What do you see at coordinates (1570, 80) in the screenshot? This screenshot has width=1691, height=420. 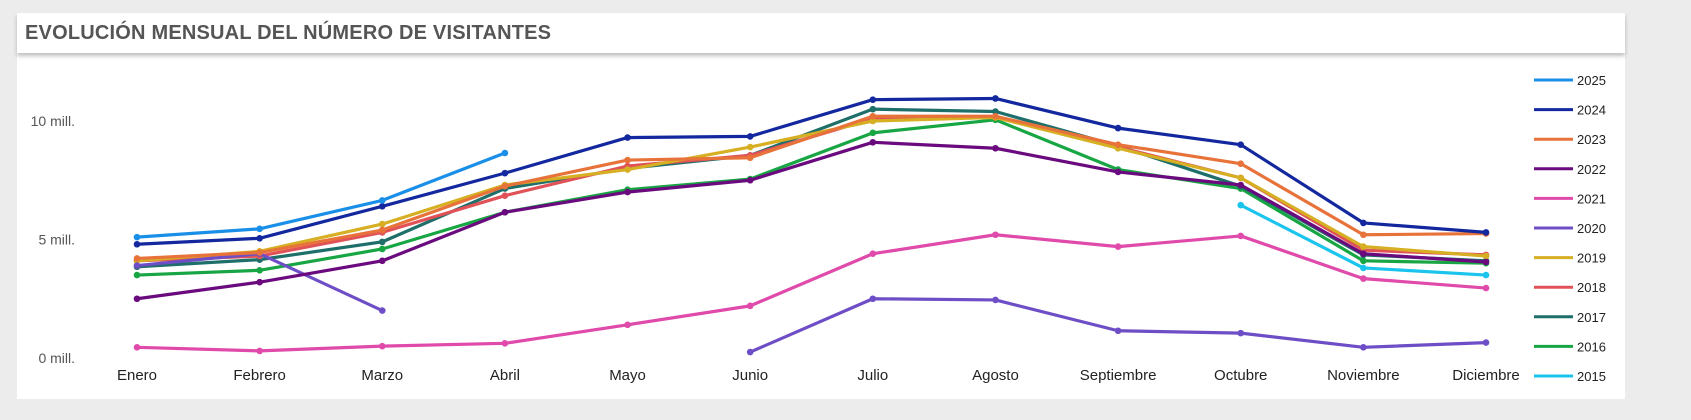 I see `legend-item-2025: 2025` at bounding box center [1570, 80].